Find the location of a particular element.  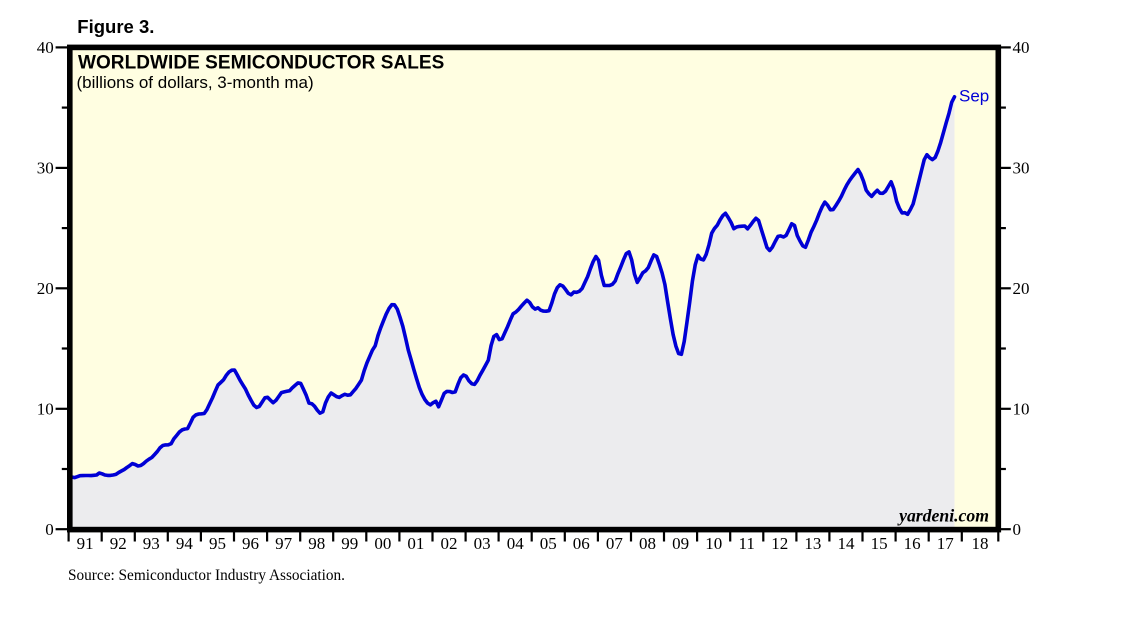

svg-text: 01 is located at coordinates (415, 543).